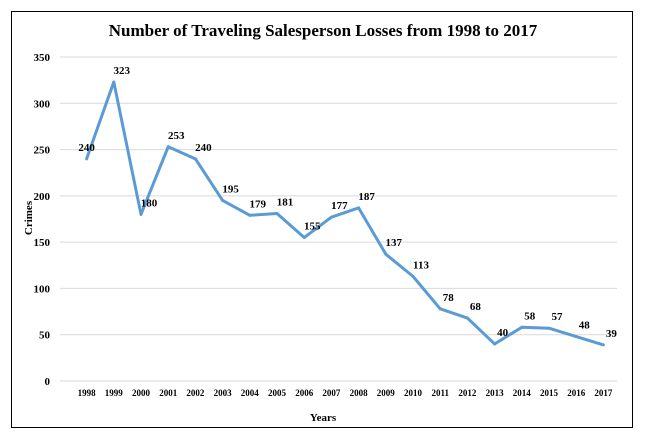  I want to click on y-tick-label: 350, so click(42, 58).